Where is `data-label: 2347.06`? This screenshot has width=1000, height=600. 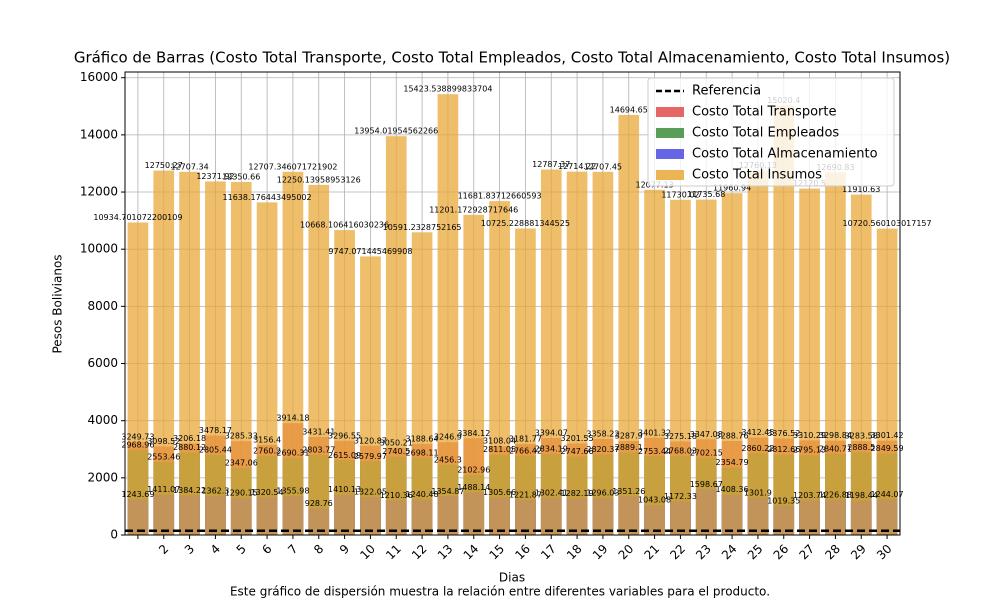
data-label: 2347.06 is located at coordinates (241, 462).